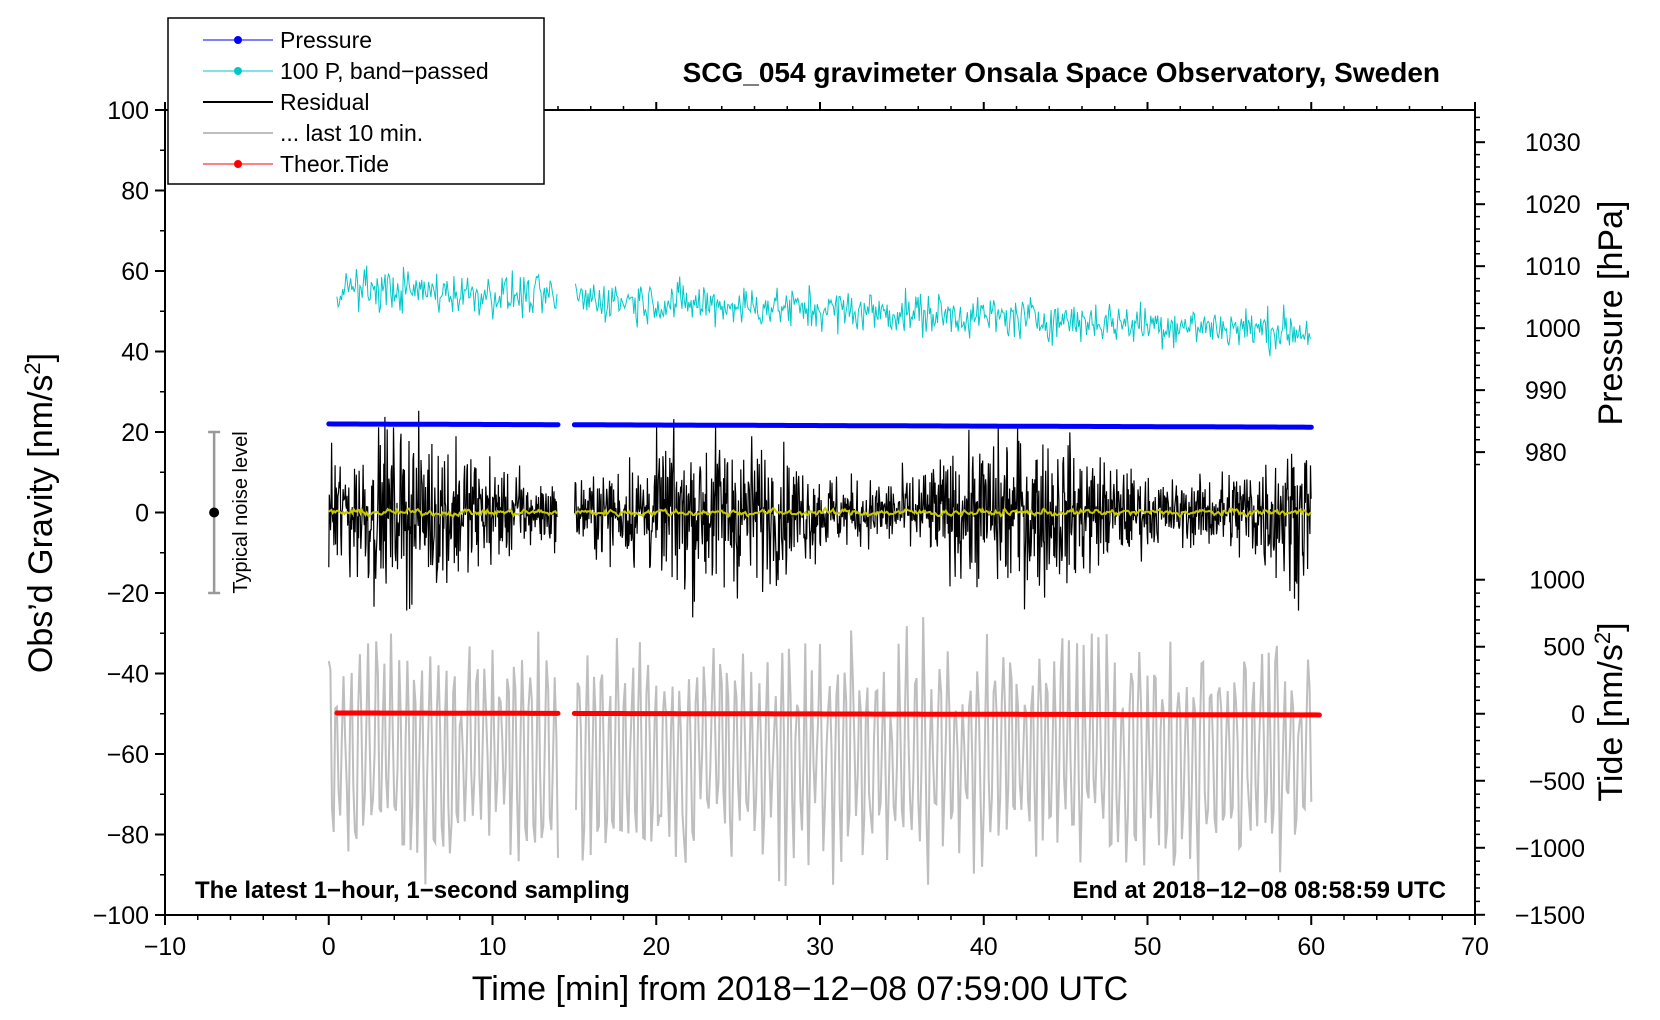 This screenshot has height=1020, width=1660. What do you see at coordinates (384, 71) in the screenshot?
I see `legend-label: 100 P, band−passed` at bounding box center [384, 71].